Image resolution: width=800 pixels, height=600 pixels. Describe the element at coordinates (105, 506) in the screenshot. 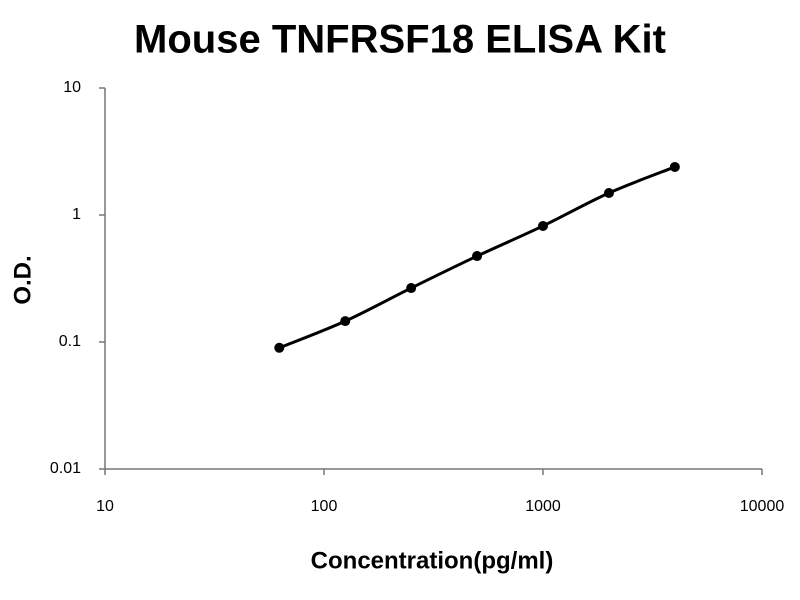

I see `x-tick-label: 10` at that location.